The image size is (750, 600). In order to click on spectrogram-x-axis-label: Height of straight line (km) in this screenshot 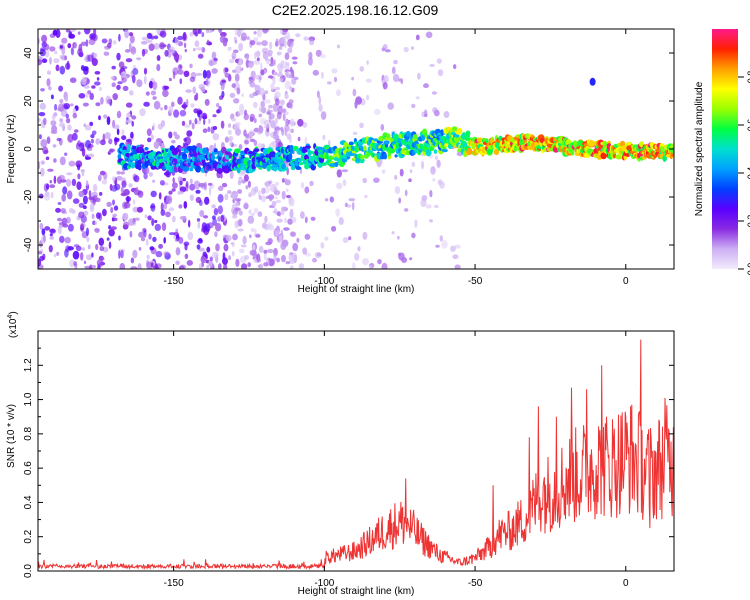, I will do `click(356, 289)`.